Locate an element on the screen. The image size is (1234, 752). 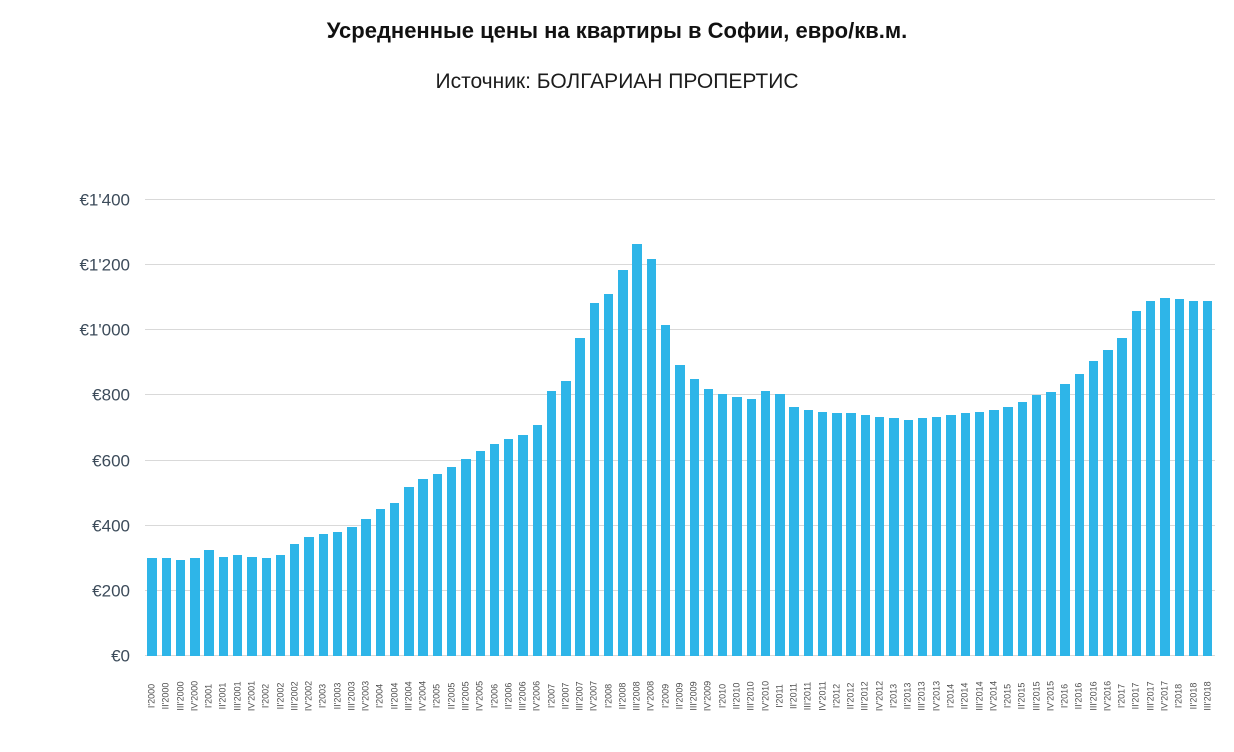
x-tick-label: I'2006 is located at coordinates (494, 696).